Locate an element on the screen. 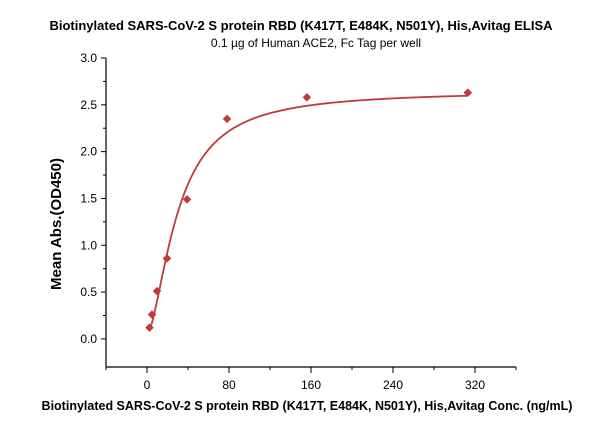 Image resolution: width=599 pixels, height=428 pixels. x-tick-label: 80 is located at coordinates (229, 385).